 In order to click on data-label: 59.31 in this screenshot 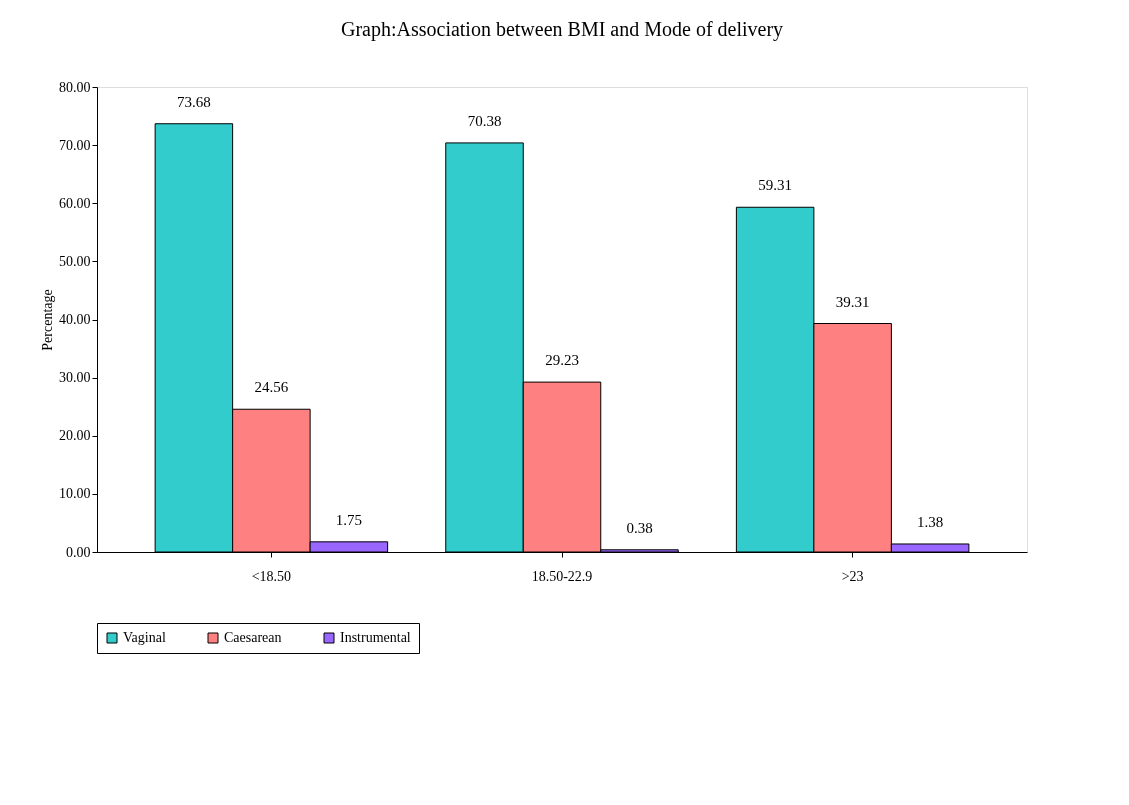, I will do `click(775, 185)`.